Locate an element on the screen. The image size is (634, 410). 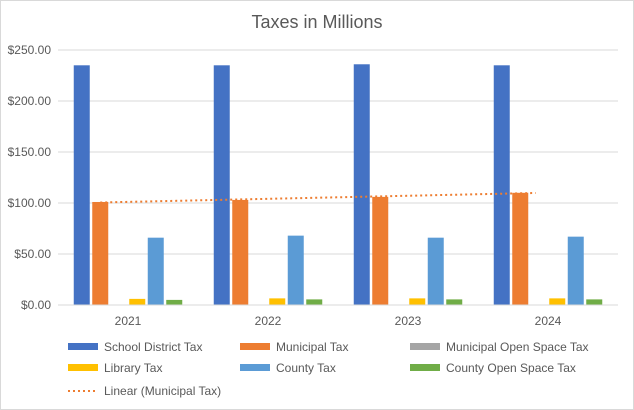
trendline-municipal is located at coordinates (318, 197).